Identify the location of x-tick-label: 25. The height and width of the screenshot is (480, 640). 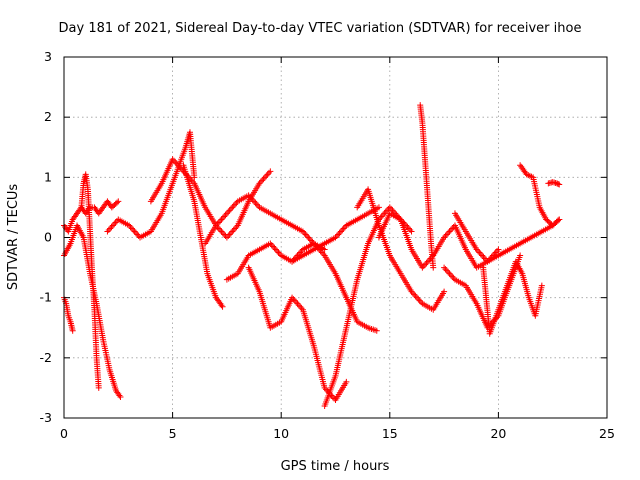
(607, 433).